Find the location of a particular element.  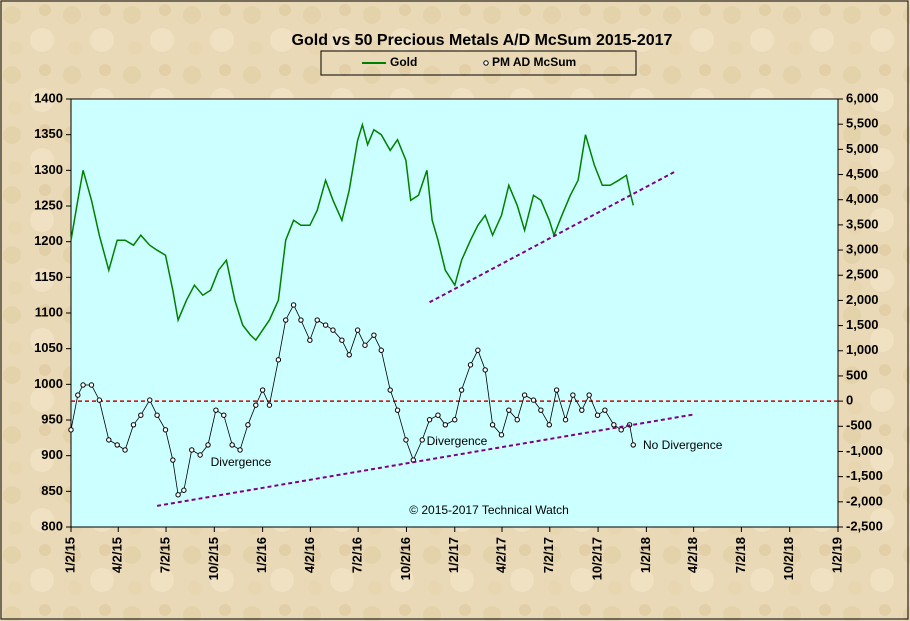

x-tick-label: 10/2/17 is located at coordinates (597, 558).